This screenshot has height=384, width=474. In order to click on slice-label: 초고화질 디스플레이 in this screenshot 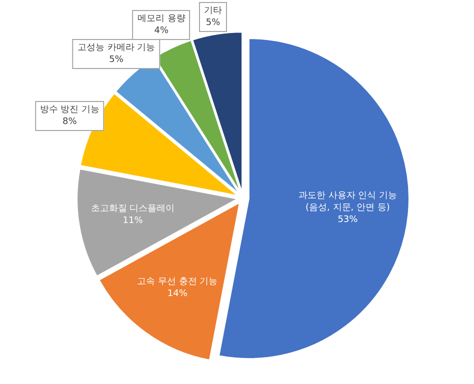, I will do `click(132, 209)`.